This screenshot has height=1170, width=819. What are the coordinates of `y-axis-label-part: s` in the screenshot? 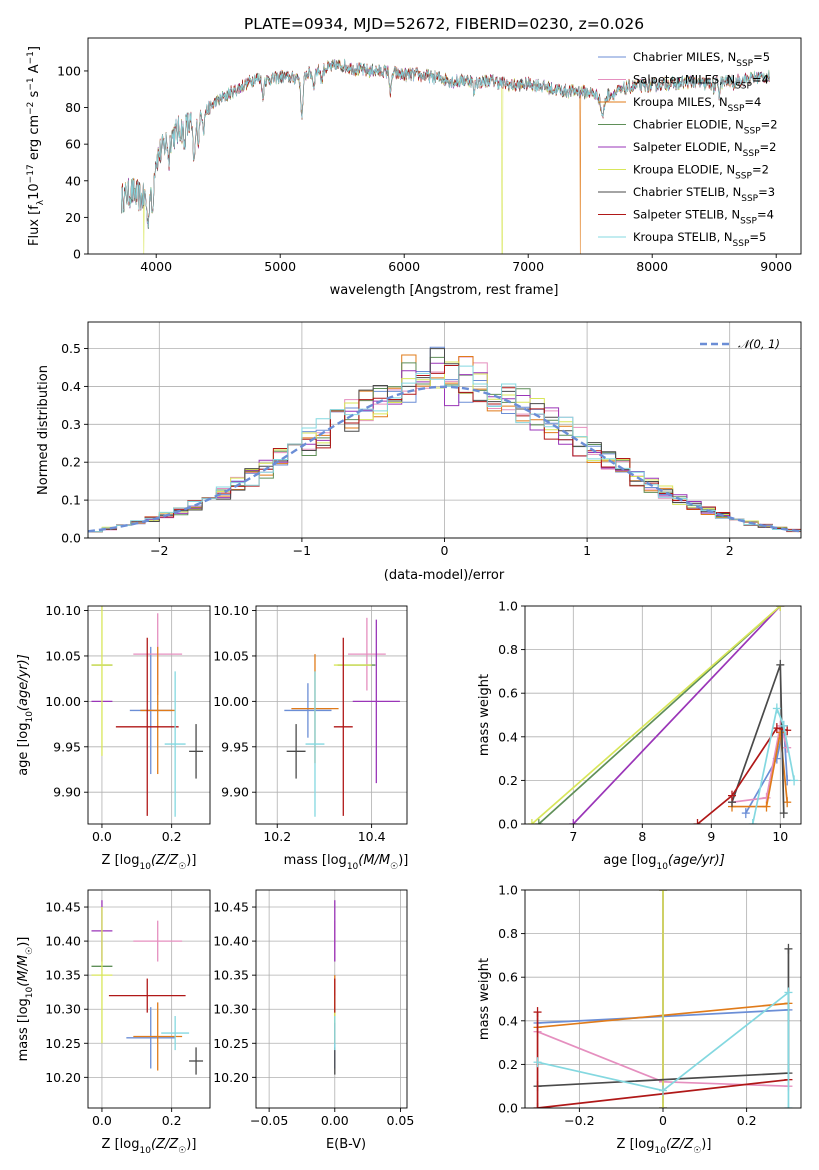 It's located at (34, 95).